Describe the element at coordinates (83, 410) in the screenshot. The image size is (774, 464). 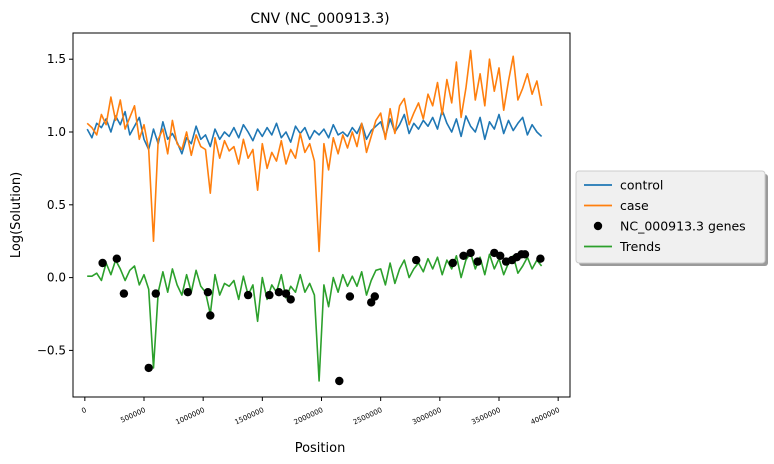
I see `x-tick-label: 0` at that location.